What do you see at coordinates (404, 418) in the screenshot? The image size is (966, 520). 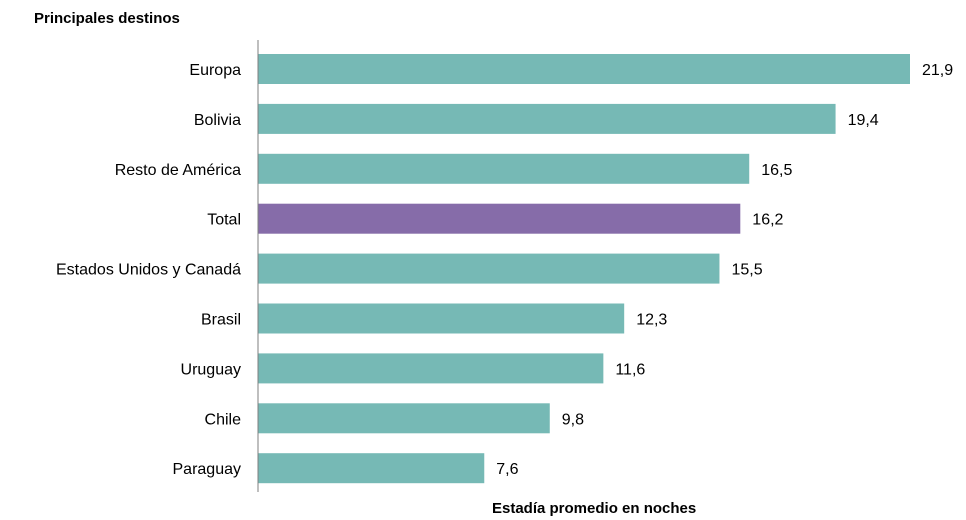 I see `bar-chile` at bounding box center [404, 418].